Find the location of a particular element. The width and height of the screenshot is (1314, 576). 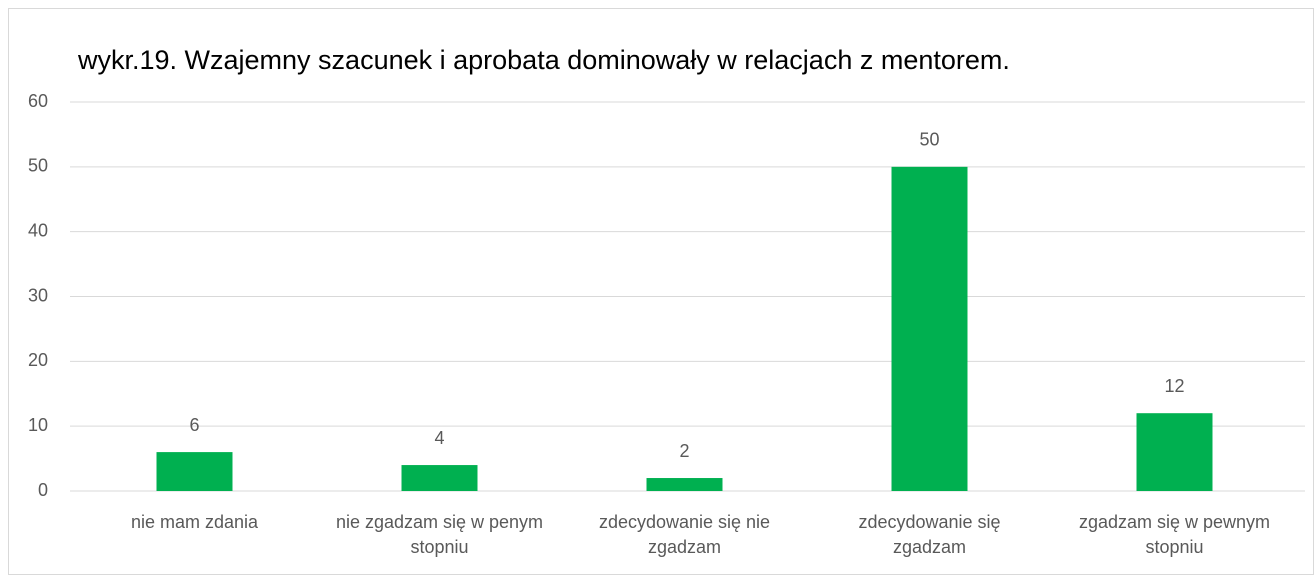

x-tick-label: zdecydowanie się zgadzam is located at coordinates (929, 534).